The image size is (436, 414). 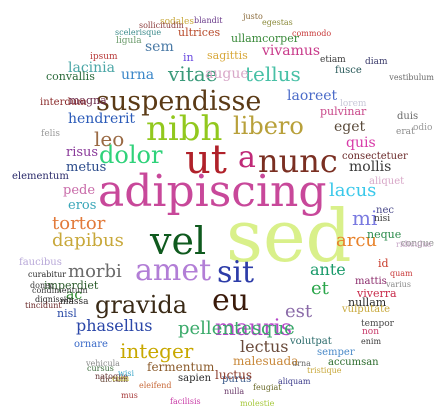 I want to click on cloud-word: laoreet, so click(x=312, y=96).